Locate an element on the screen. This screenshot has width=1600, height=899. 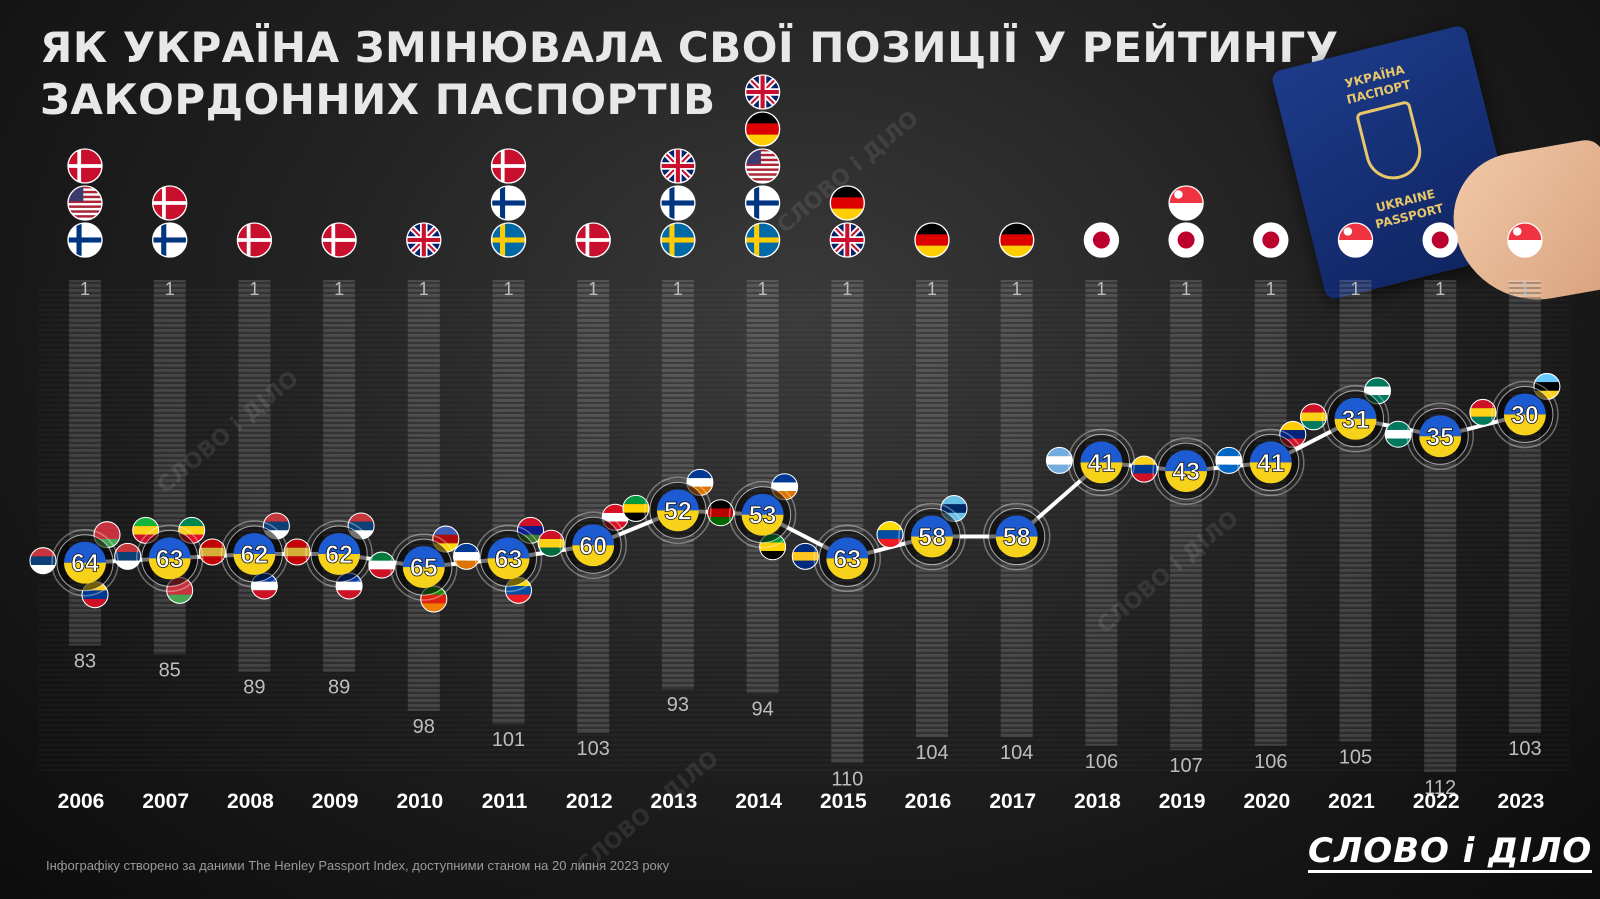
ukraine-rank-point: 41 is located at coordinates (1101, 462).